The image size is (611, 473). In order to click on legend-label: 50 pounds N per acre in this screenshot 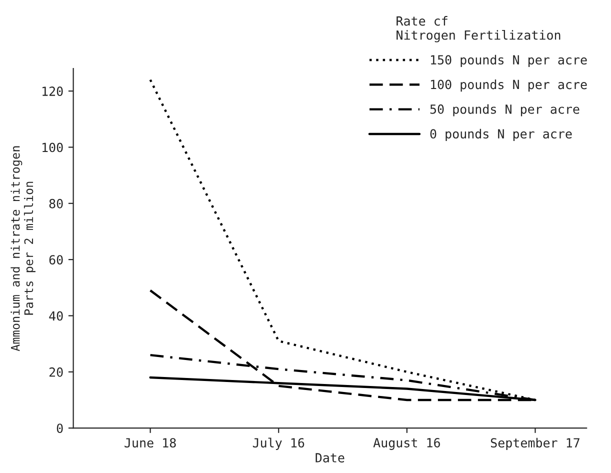, I will do `click(505, 110)`.